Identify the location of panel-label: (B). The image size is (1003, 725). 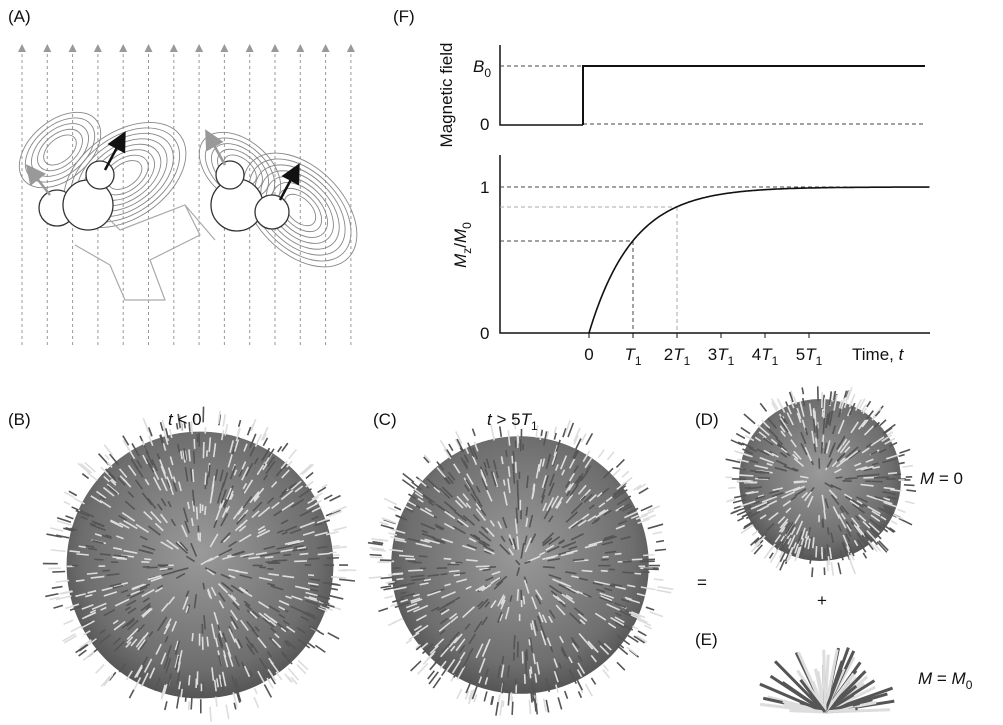
(19, 419).